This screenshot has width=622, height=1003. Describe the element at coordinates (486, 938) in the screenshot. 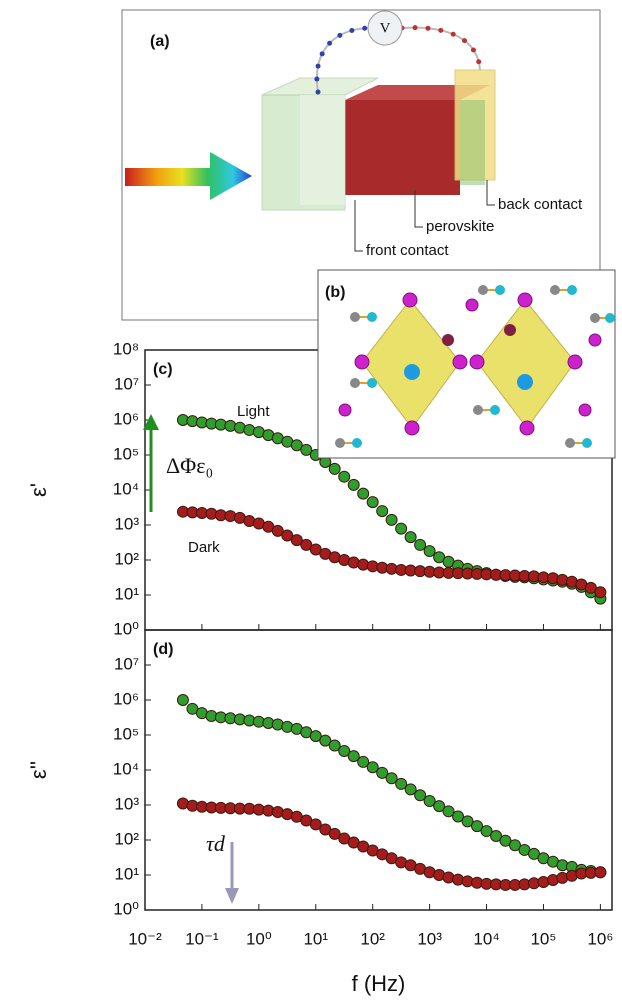

I see `x-tick-label: 10⁴` at that location.